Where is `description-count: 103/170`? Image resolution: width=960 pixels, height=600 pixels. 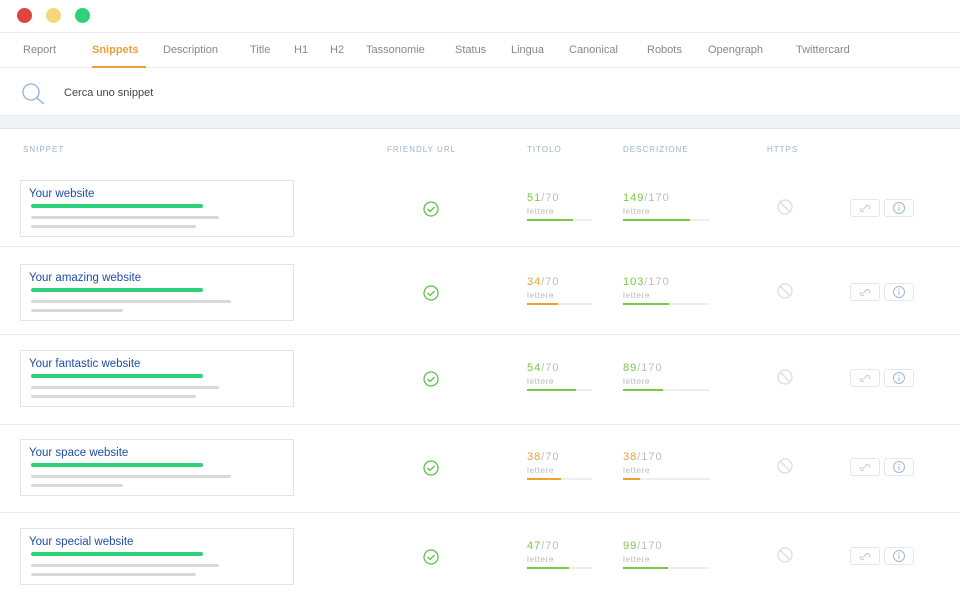 description-count: 103/170 is located at coordinates (646, 282).